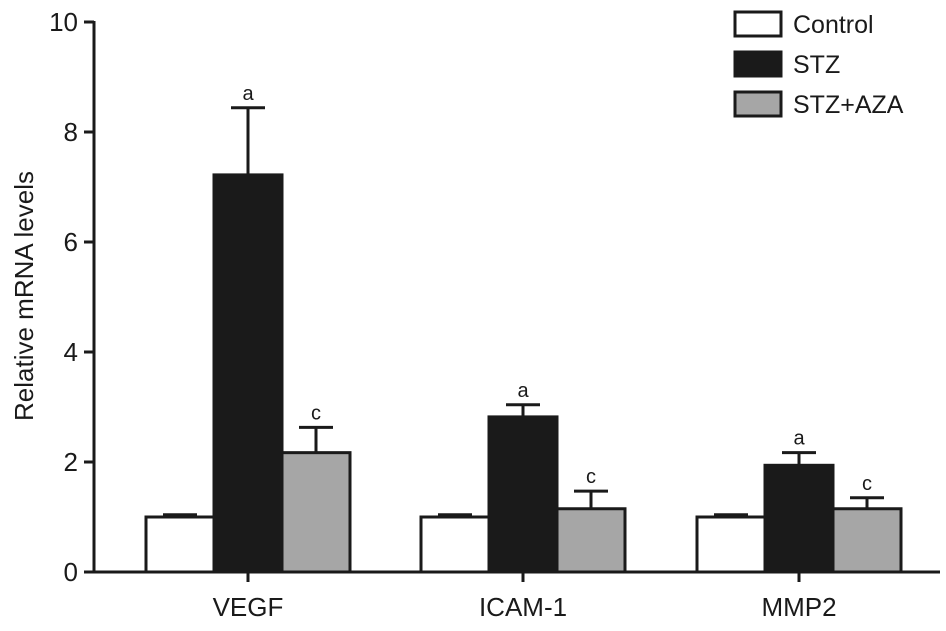 Image resolution: width=946 pixels, height=631 pixels. What do you see at coordinates (523, 607) in the screenshot?
I see `x-tick-label: ICAM-1` at bounding box center [523, 607].